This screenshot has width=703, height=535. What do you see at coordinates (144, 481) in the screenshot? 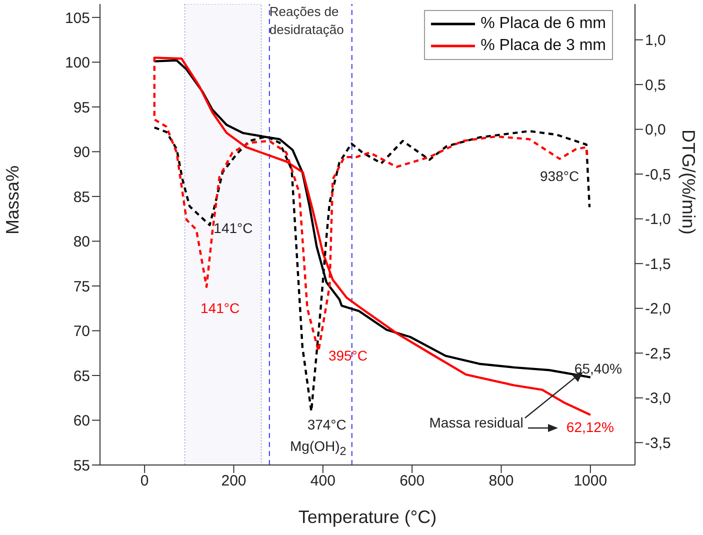
I see `x-tick-label: 0` at bounding box center [144, 481].